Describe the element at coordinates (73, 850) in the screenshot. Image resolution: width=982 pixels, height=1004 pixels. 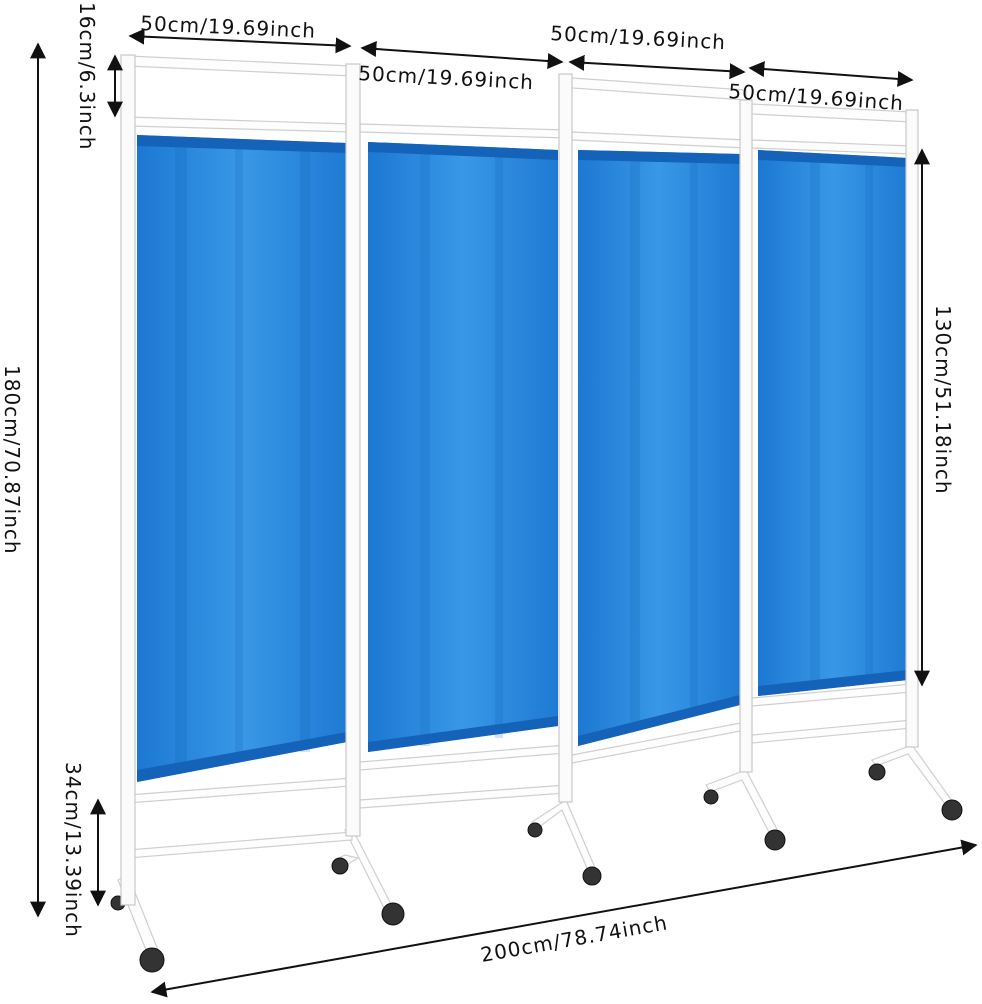
I see `bottom-gap-label: 34cm/13.39inch` at that location.